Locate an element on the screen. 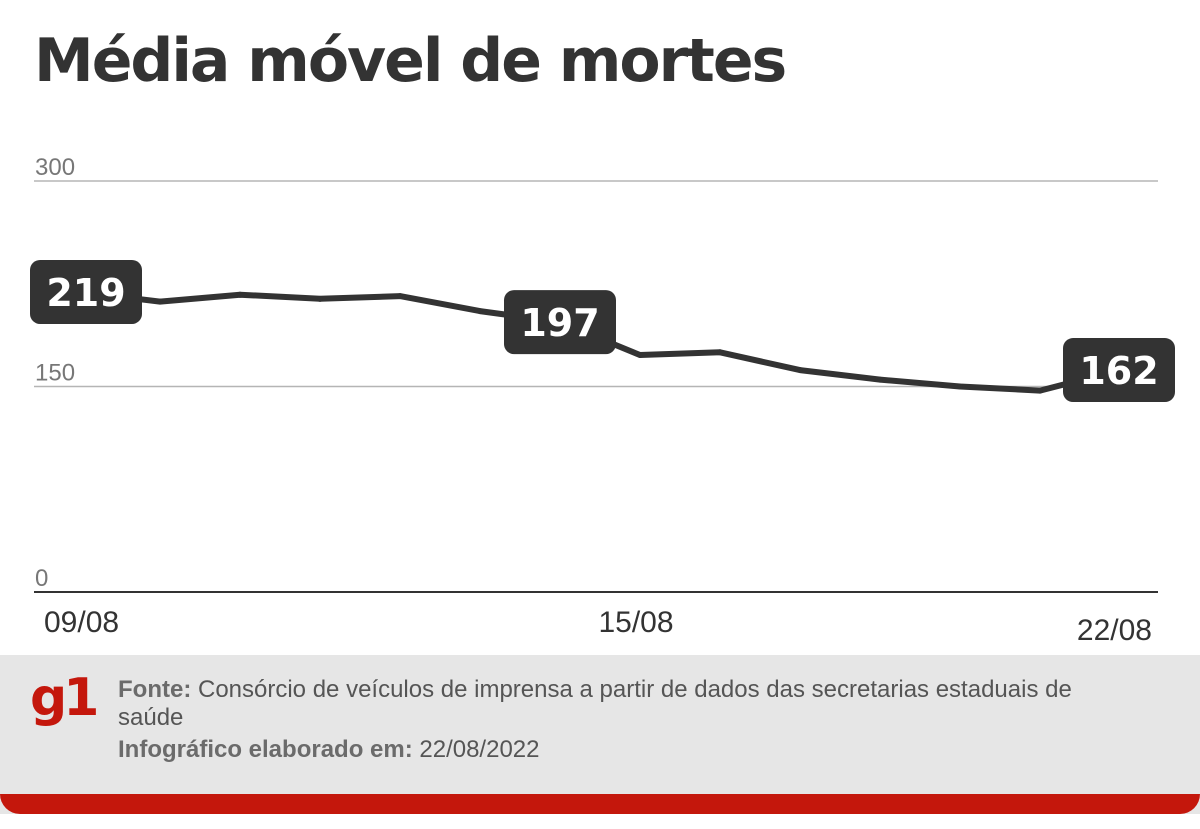 This screenshot has width=1200, height=829. x-tick-labels: 09/08 15/08 22/08 is located at coordinates (598, 626).